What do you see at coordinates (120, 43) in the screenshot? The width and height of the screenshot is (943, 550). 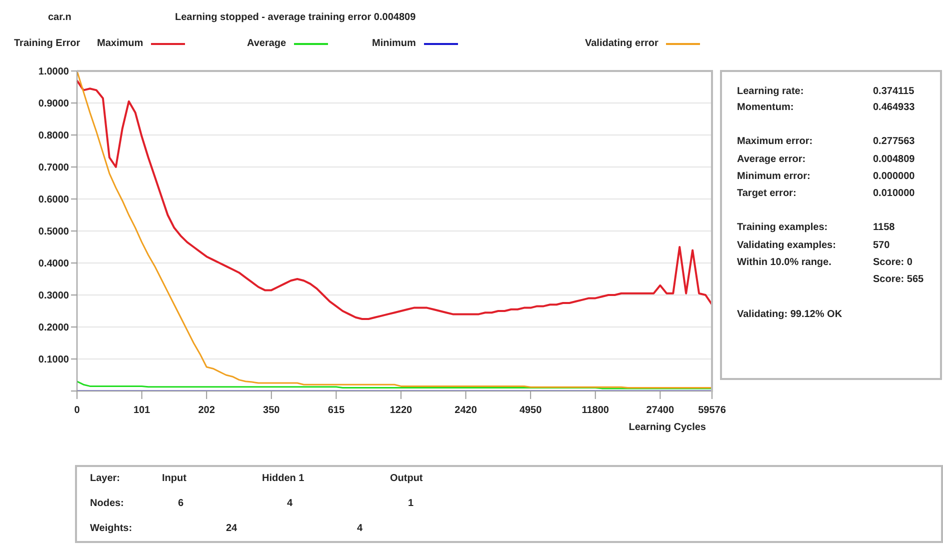 I see `legend-label: Maximum` at bounding box center [120, 43].